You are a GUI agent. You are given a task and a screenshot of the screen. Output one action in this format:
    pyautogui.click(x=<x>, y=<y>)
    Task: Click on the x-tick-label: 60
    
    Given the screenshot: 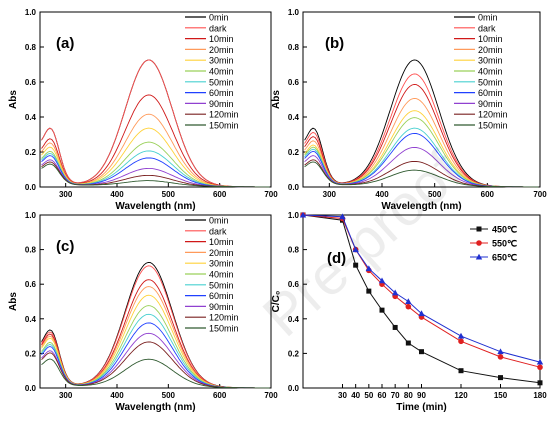 What is the action you would take?
    pyautogui.click(x=382, y=395)
    